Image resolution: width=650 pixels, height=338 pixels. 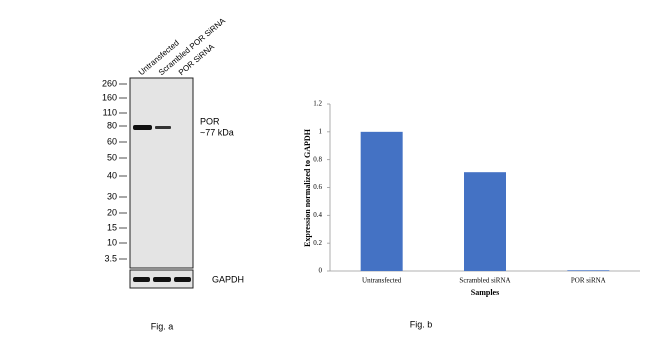 I want to click on marker-label: 110, so click(x=110, y=112).